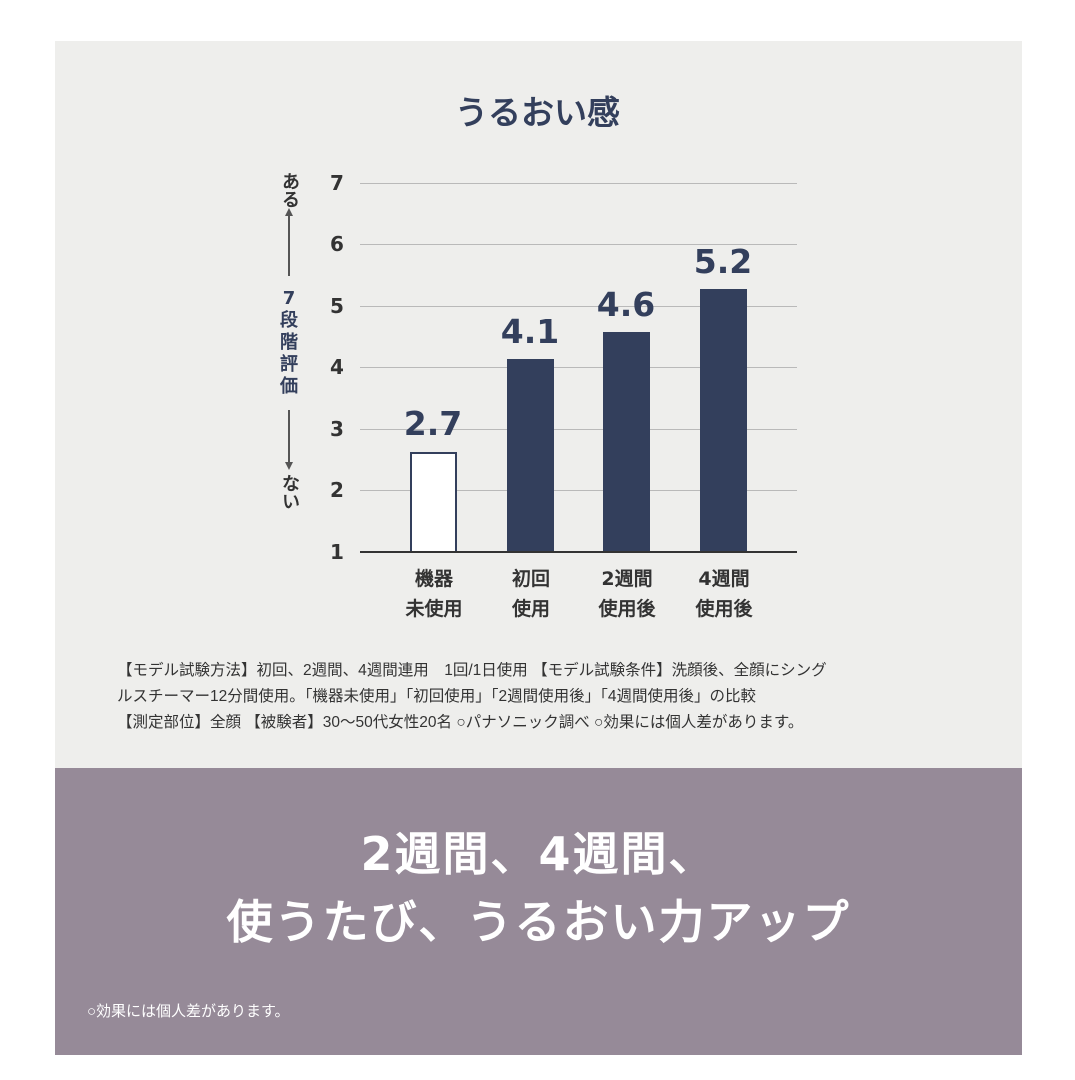 The width and height of the screenshot is (1075, 1080). What do you see at coordinates (289, 212) in the screenshot?
I see `arrow-up-icon` at bounding box center [289, 212].